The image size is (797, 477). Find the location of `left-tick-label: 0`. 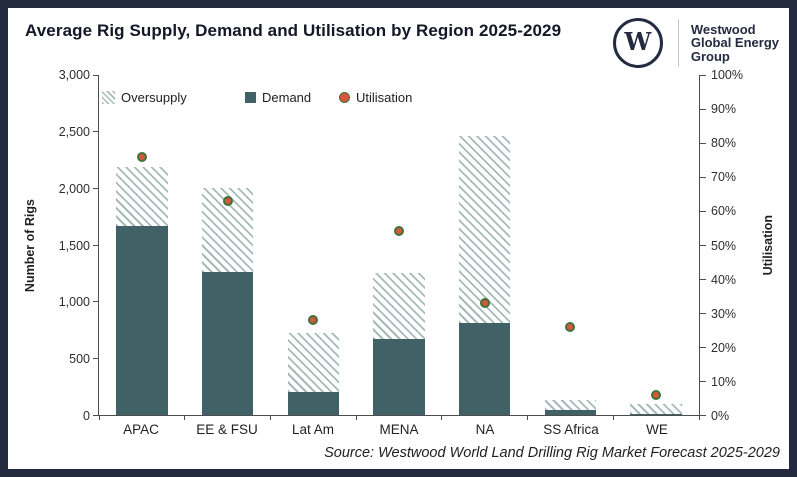

left-tick-label: 0 is located at coordinates (86, 416).